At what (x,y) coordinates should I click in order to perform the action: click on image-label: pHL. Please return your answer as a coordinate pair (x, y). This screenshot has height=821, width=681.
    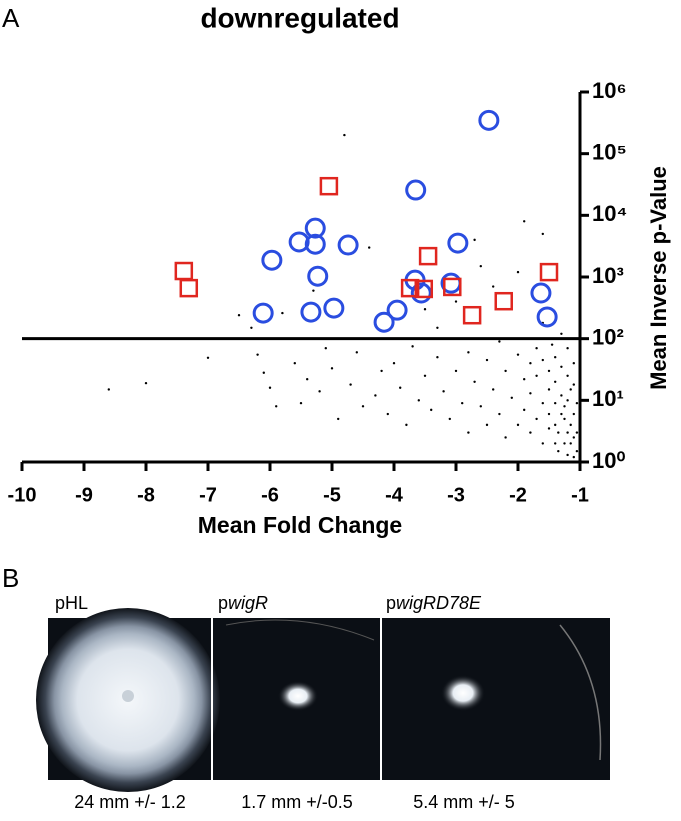
    Looking at the image, I should click on (71, 603).